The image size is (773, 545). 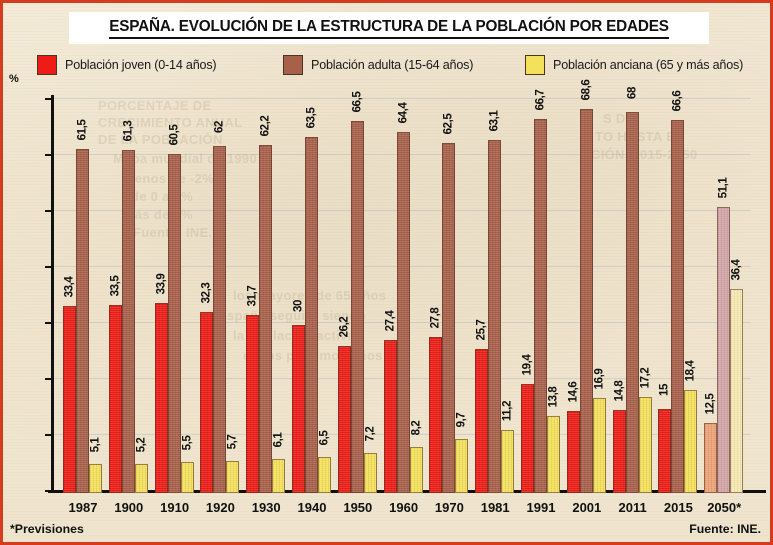 I want to click on bar-young: 31,7, so click(x=253, y=389).